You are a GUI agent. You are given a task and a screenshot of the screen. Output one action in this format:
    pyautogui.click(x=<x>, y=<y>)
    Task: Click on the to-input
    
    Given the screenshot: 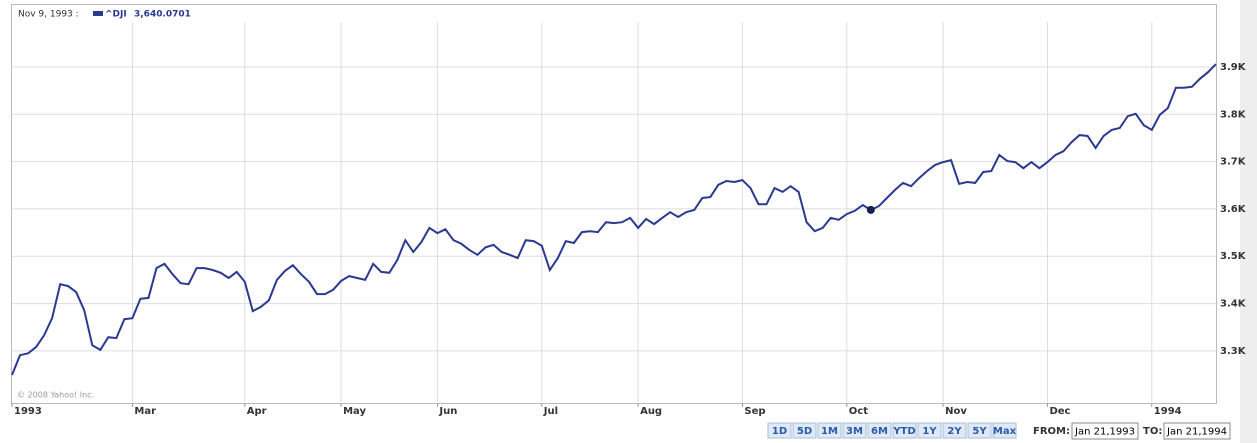 What is the action you would take?
    pyautogui.click(x=1197, y=431)
    